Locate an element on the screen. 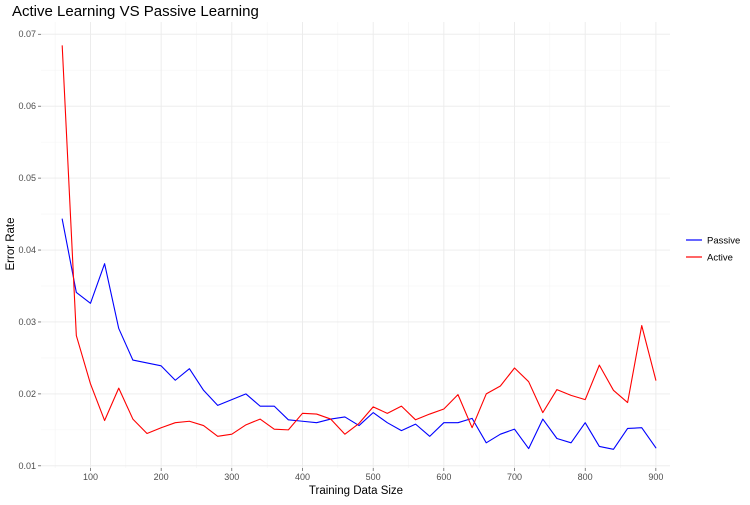 The height and width of the screenshot is (505, 750). x-tick-label: 800 is located at coordinates (585, 477).